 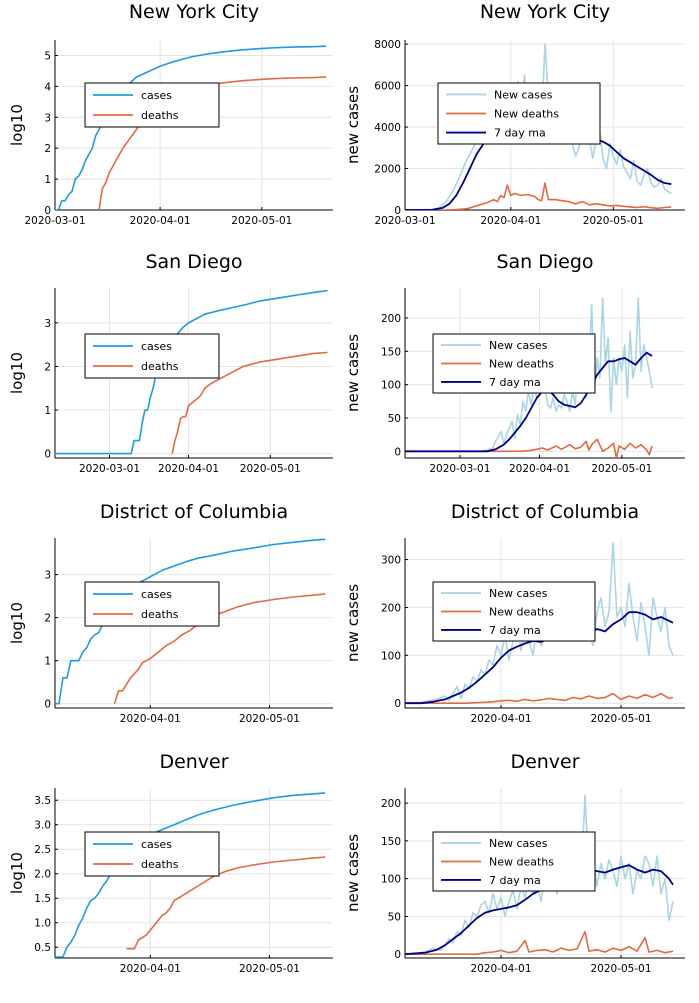 What do you see at coordinates (518, 593) in the screenshot?
I see `legend-entry: New cases` at bounding box center [518, 593].